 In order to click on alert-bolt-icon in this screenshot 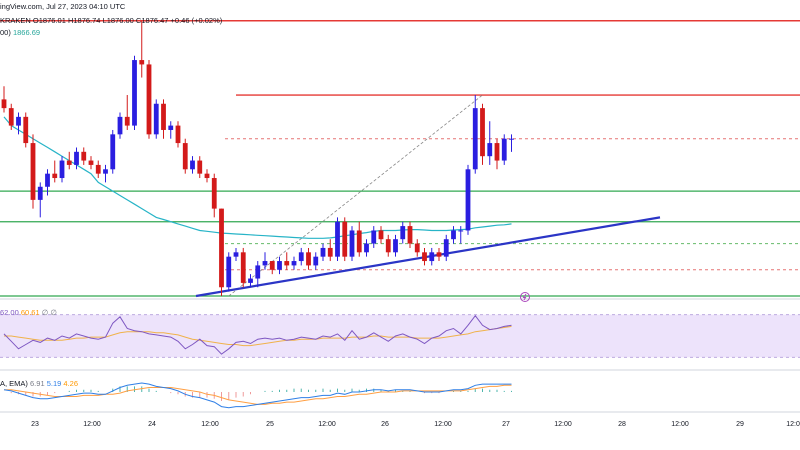, I will do `click(524, 297)`.